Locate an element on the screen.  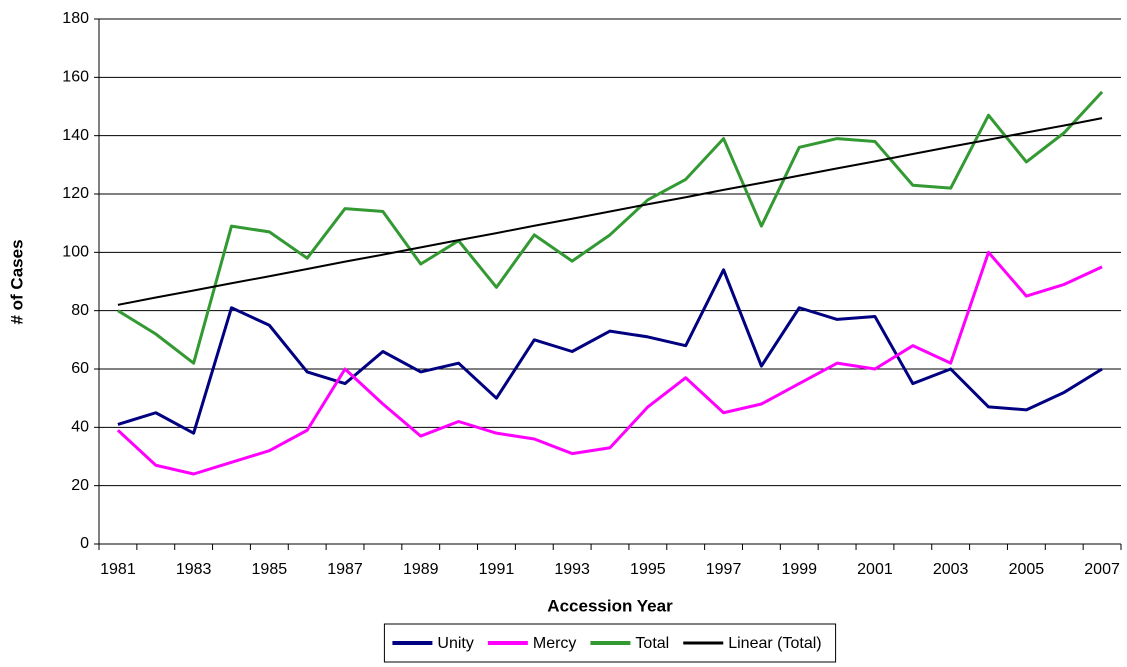
x-tick-label: 1983 is located at coordinates (194, 569).